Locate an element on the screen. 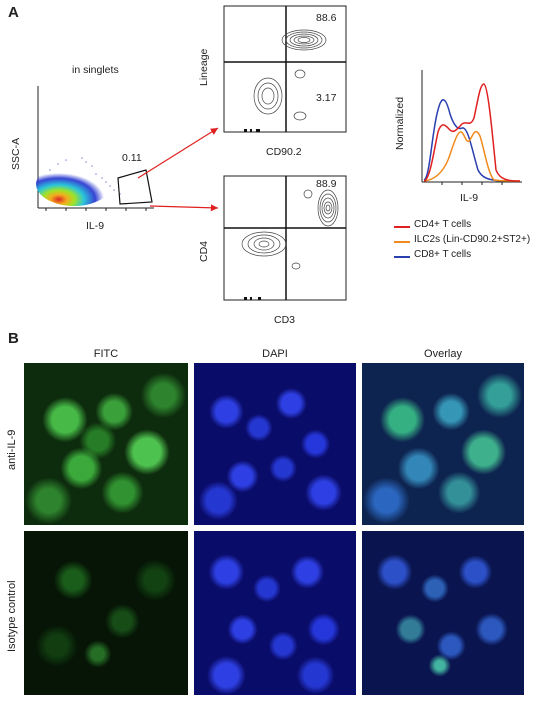  legend-swatch-ilc2 is located at coordinates (402, 242).